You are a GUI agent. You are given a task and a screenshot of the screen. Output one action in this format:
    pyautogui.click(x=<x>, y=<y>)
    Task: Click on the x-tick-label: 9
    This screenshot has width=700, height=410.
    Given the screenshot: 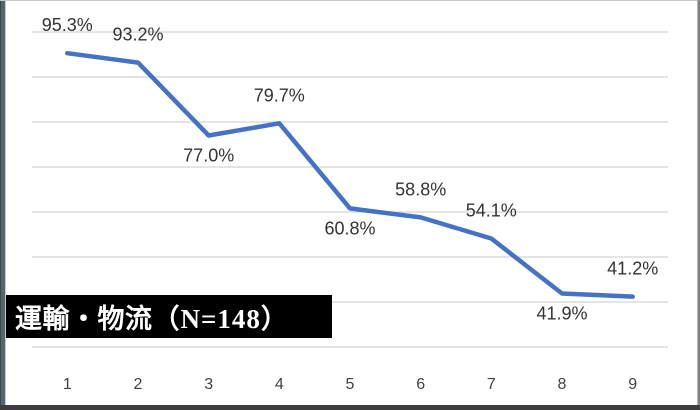 What is the action you would take?
    pyautogui.click(x=632, y=384)
    